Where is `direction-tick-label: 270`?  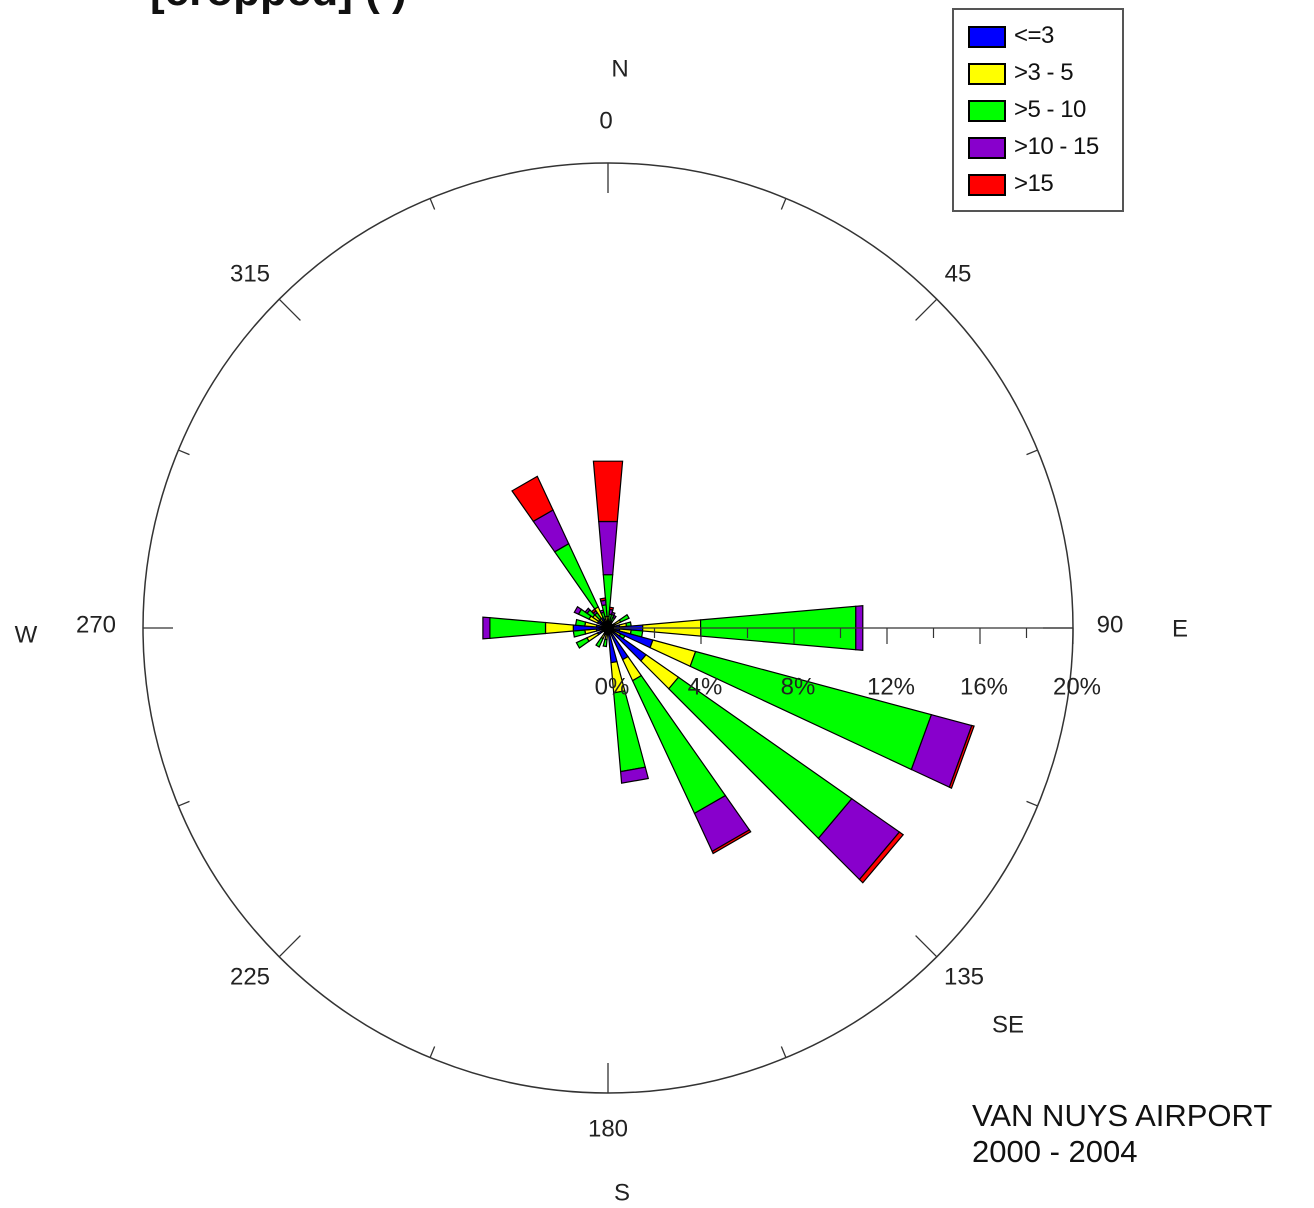 direction-tick-label: 270 is located at coordinates (96, 624).